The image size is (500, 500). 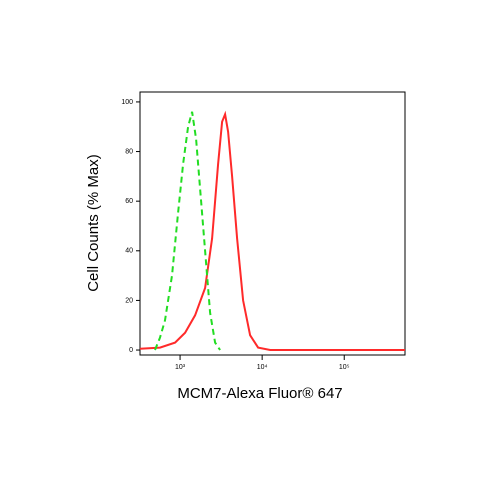 What do you see at coordinates (129, 251) in the screenshot?
I see `y-tick-label: 40` at bounding box center [129, 251].